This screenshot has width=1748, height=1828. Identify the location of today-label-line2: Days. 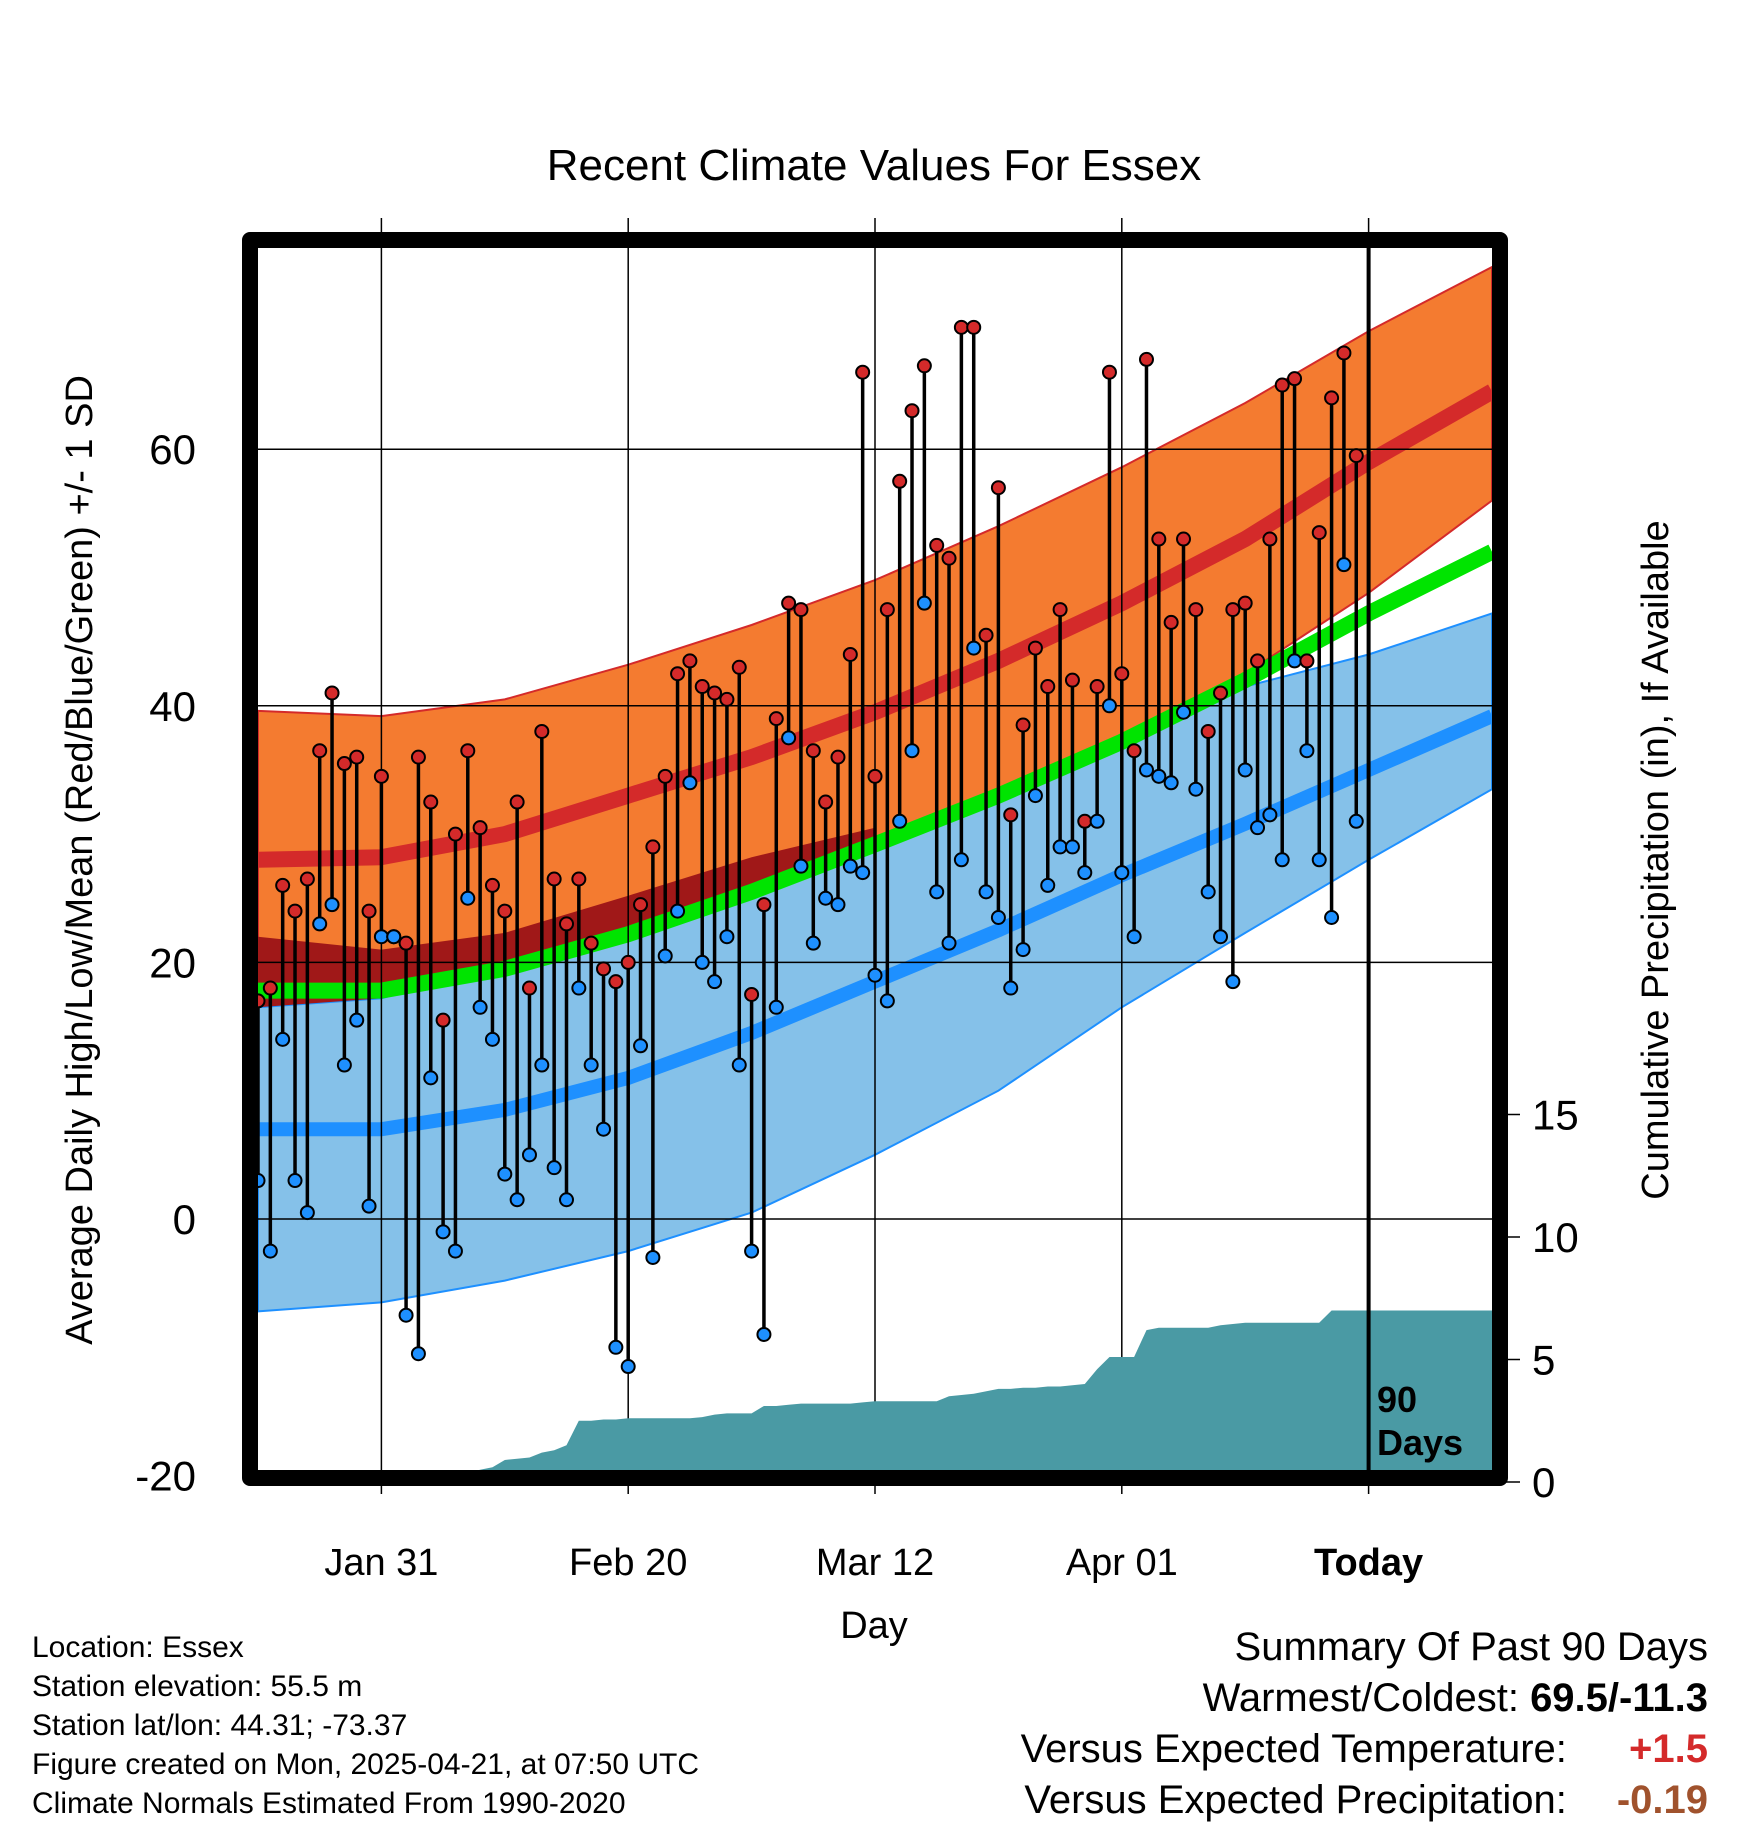
(1420, 1442).